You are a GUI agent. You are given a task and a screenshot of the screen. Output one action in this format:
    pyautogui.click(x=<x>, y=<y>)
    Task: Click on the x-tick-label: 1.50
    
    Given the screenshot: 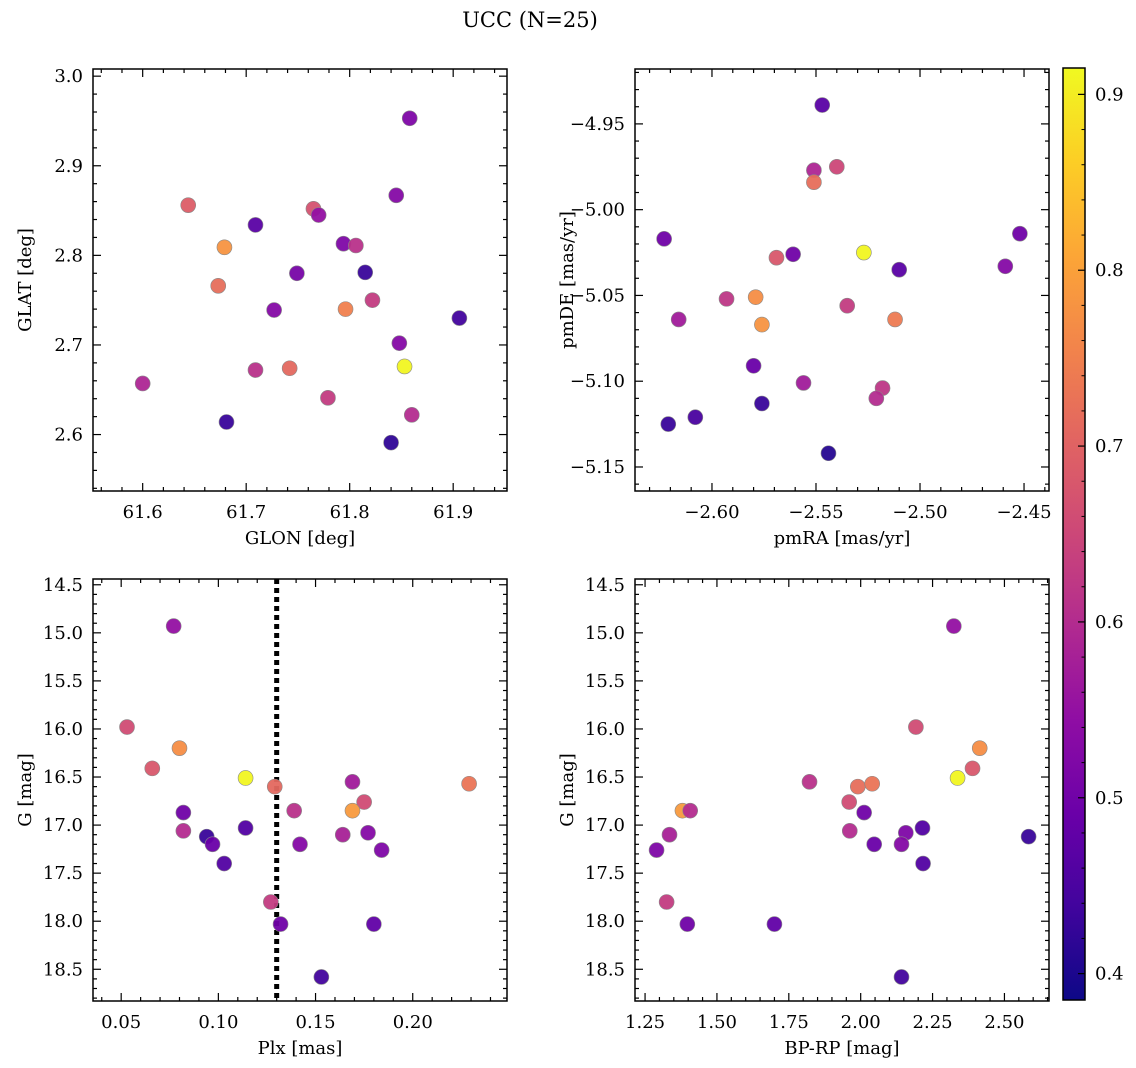 What is the action you would take?
    pyautogui.click(x=717, y=1022)
    